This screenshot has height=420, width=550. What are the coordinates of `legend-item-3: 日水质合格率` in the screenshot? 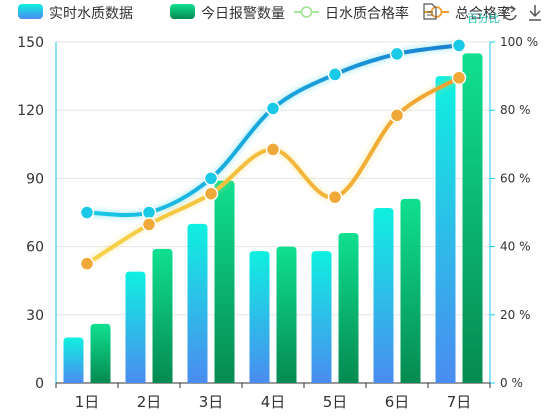 It's located at (351, 13).